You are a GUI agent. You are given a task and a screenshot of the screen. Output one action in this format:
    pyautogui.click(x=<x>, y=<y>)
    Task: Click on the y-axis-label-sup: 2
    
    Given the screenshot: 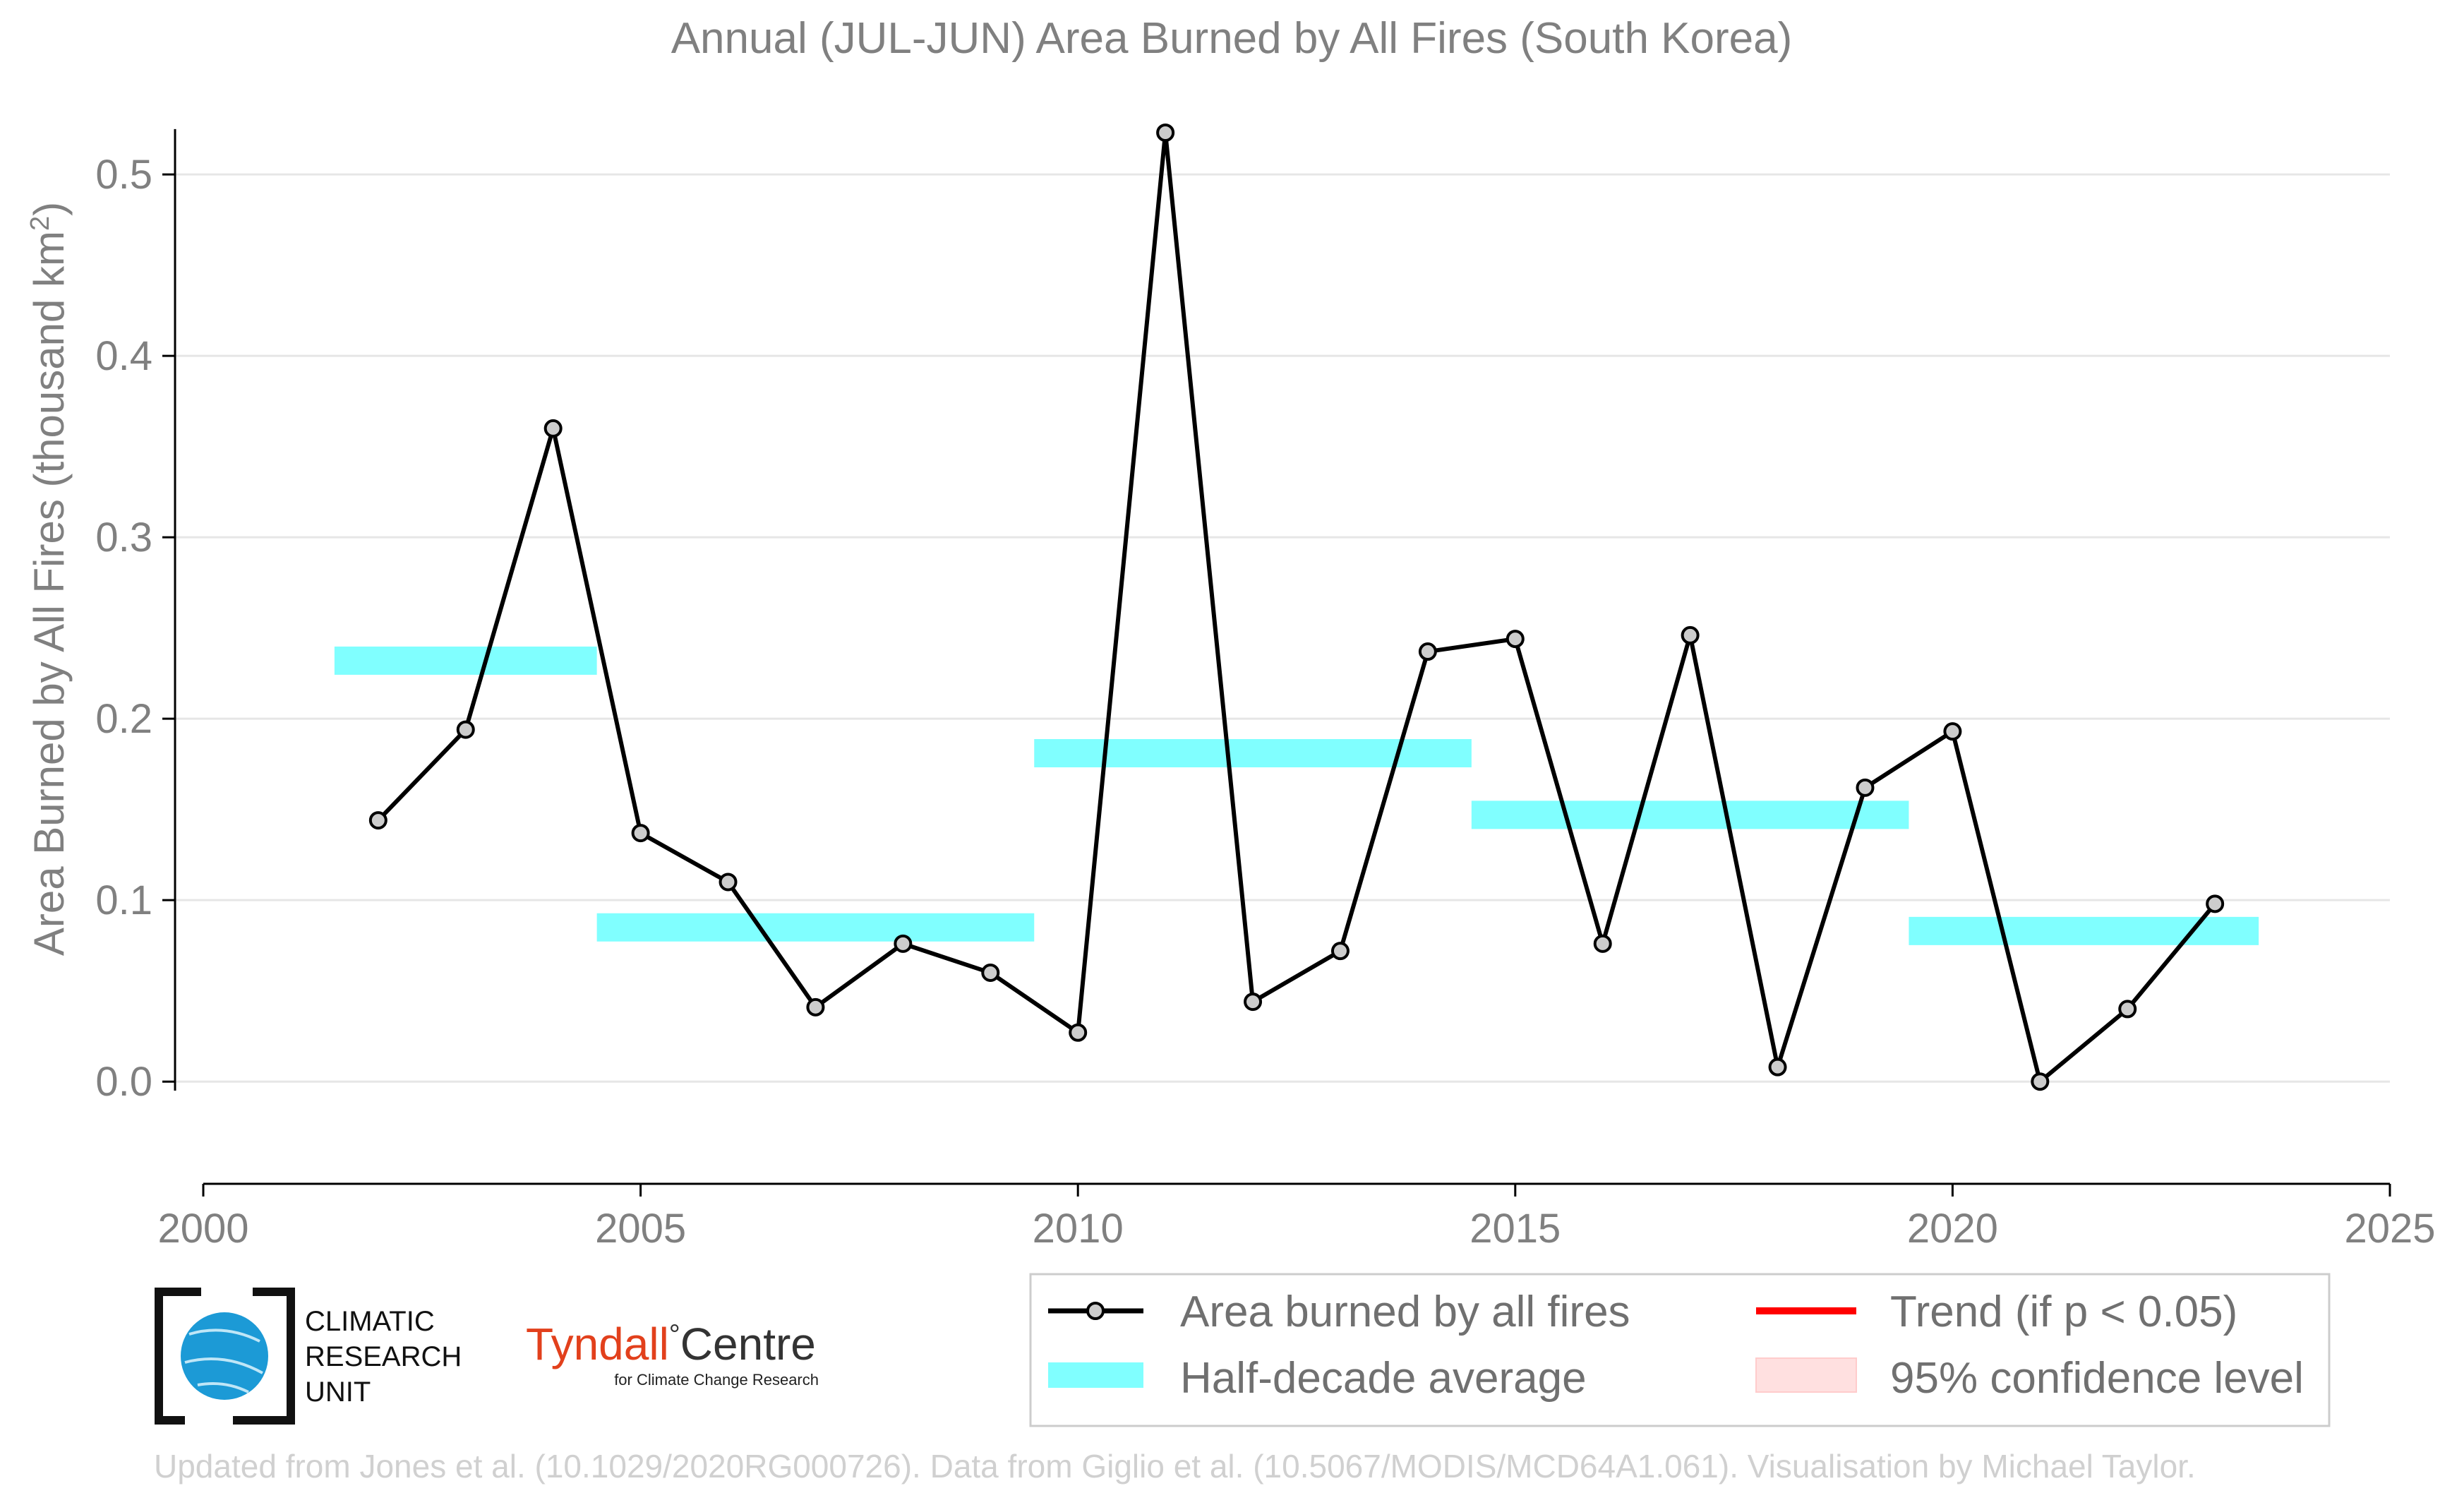 What is the action you would take?
    pyautogui.click(x=40, y=223)
    